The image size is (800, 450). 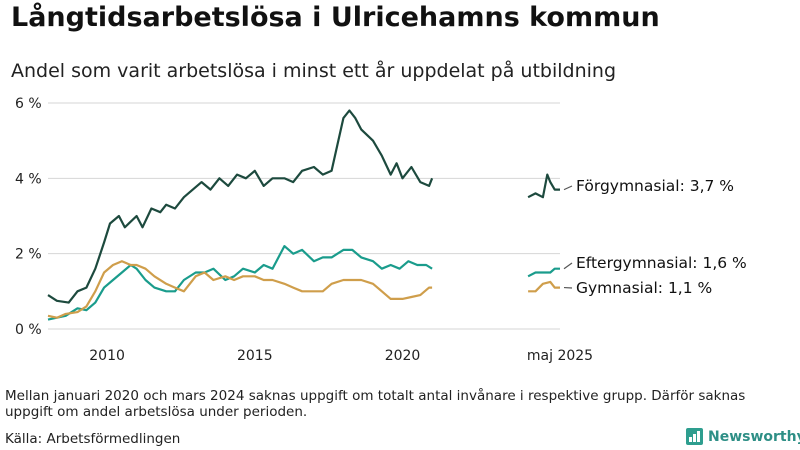 I want to click on brand-logo: Newsworthy, so click(x=743, y=436).